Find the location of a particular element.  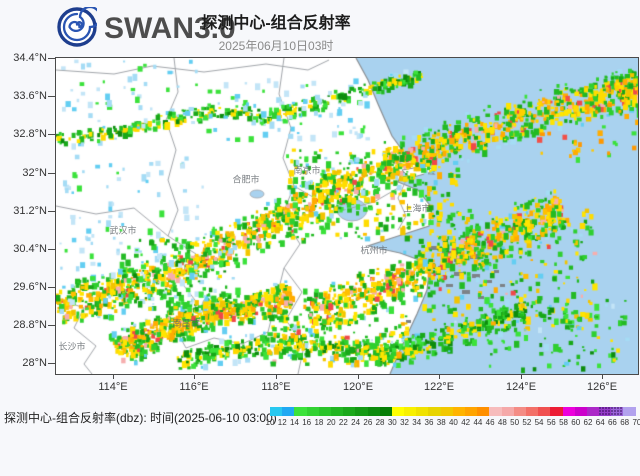

title-block: 探测中心-组合反射率 2025年06月10日03时 is located at coordinates (276, 31).